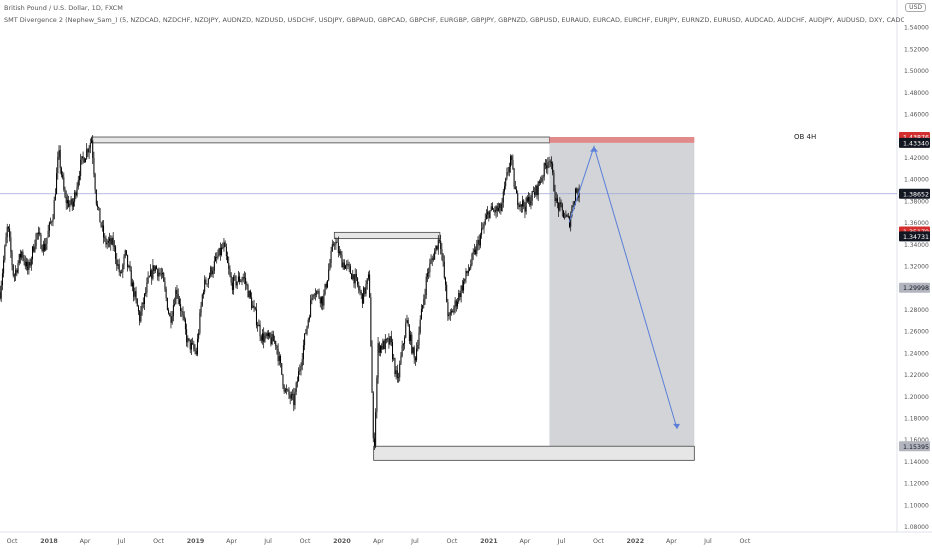  I want to click on x-tick-label: Jul, so click(414, 541).